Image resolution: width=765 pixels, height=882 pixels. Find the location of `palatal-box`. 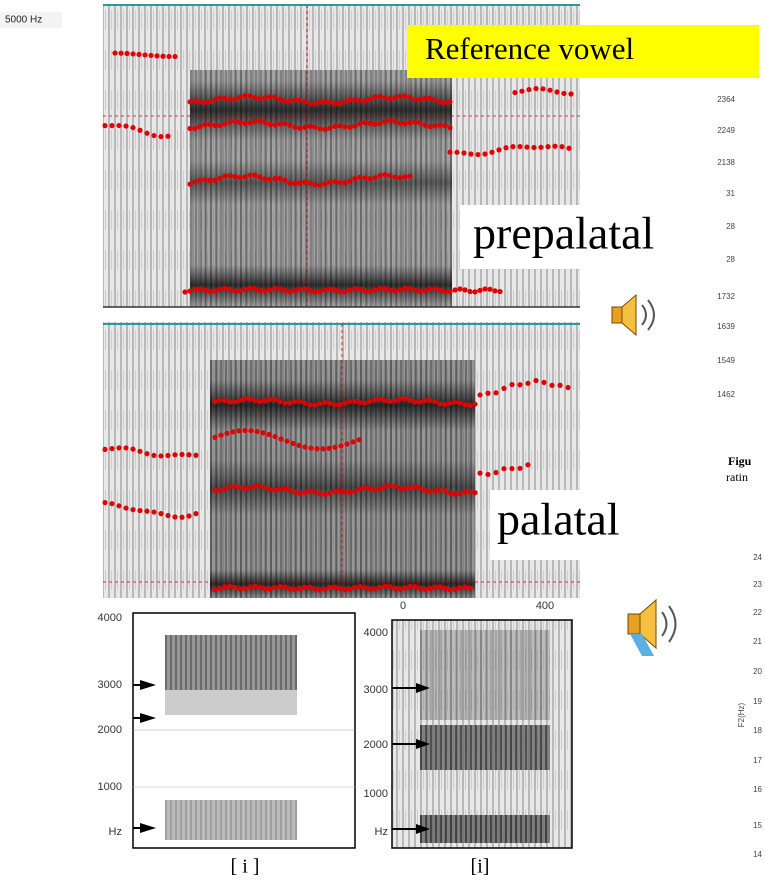

palatal-box is located at coordinates (585, 525).